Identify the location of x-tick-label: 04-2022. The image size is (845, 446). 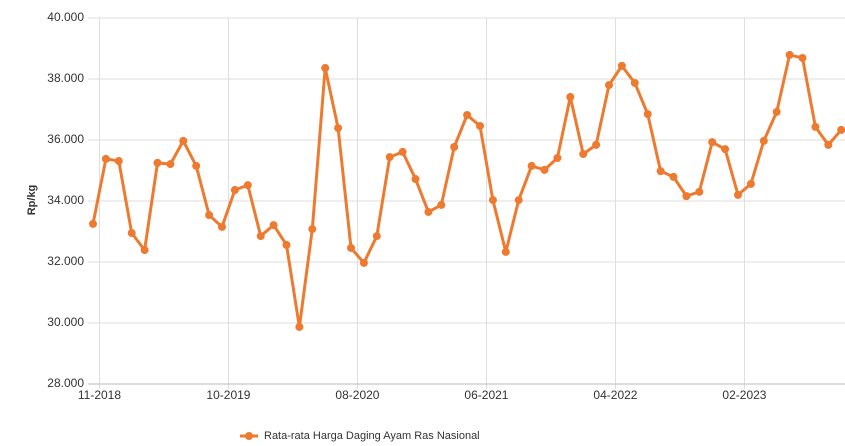
(615, 395).